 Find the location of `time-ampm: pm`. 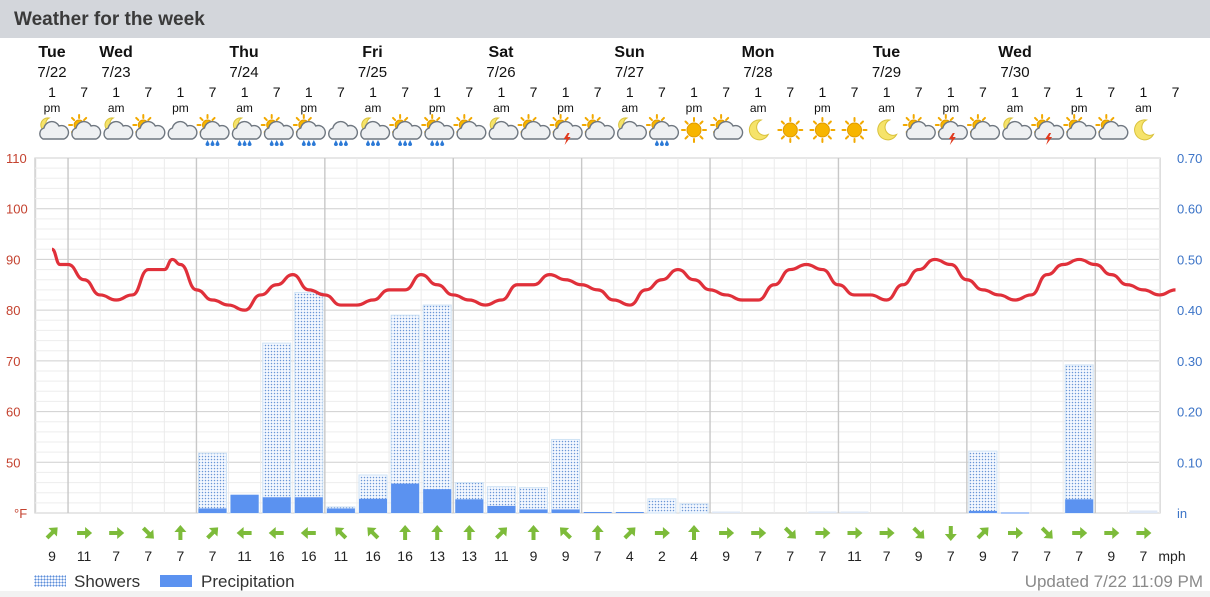

time-ampm: pm is located at coordinates (308, 108).